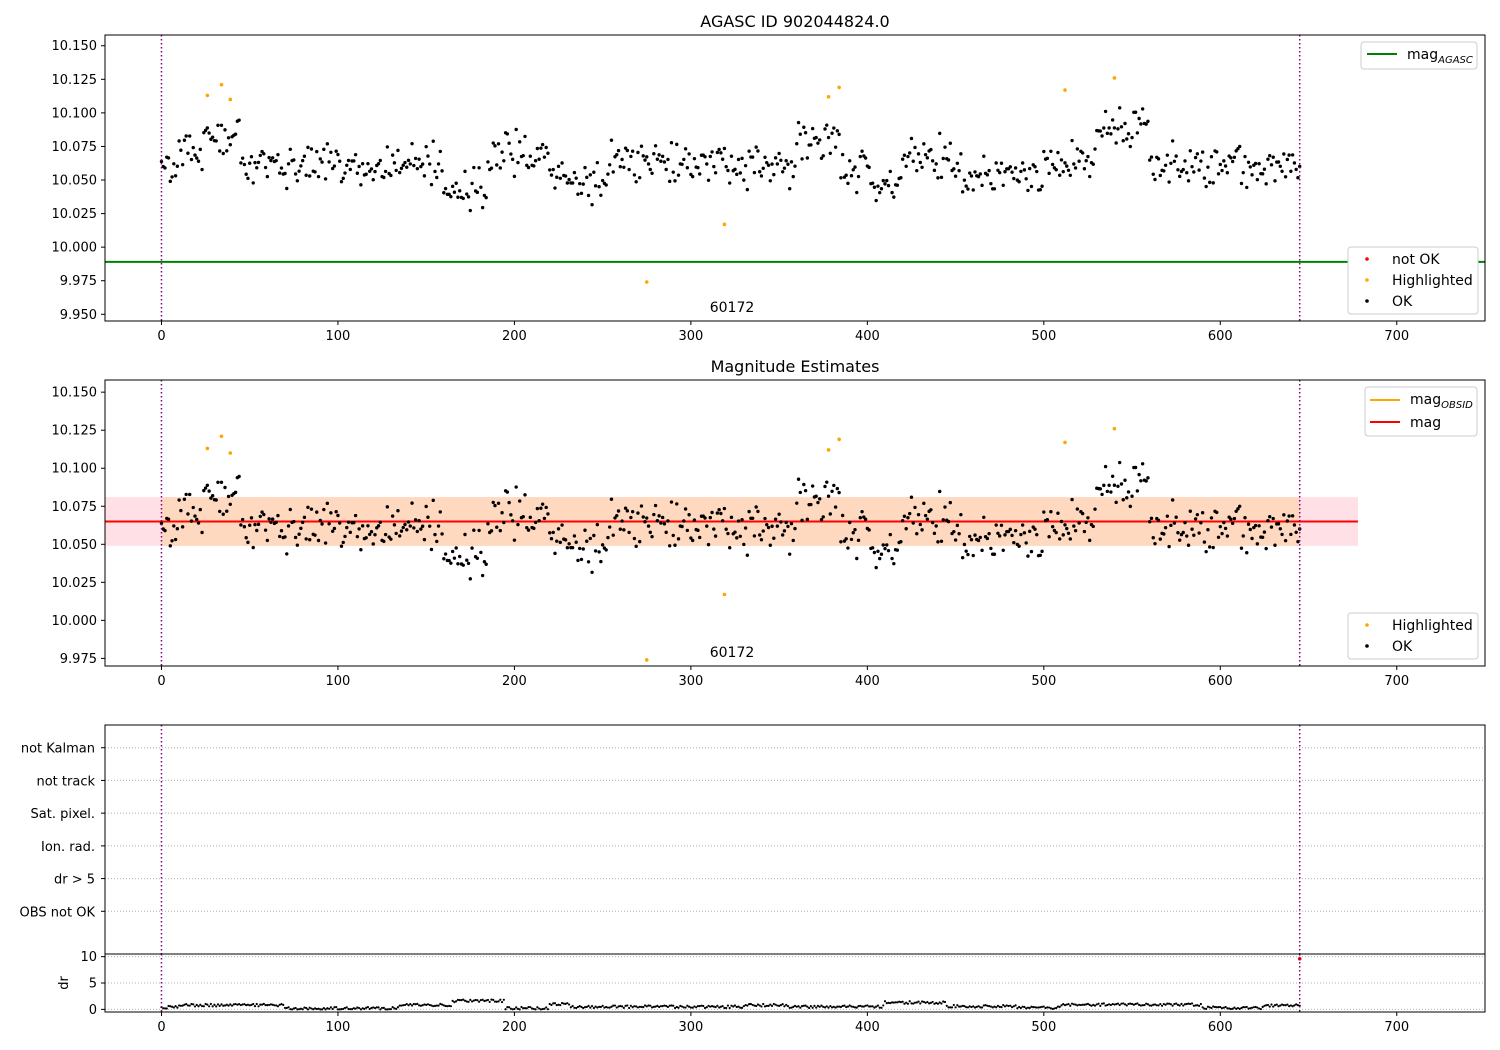 This screenshot has width=1500, height=1050. What do you see at coordinates (1220, 336) in the screenshot?
I see `x-tick-label: 600` at bounding box center [1220, 336].